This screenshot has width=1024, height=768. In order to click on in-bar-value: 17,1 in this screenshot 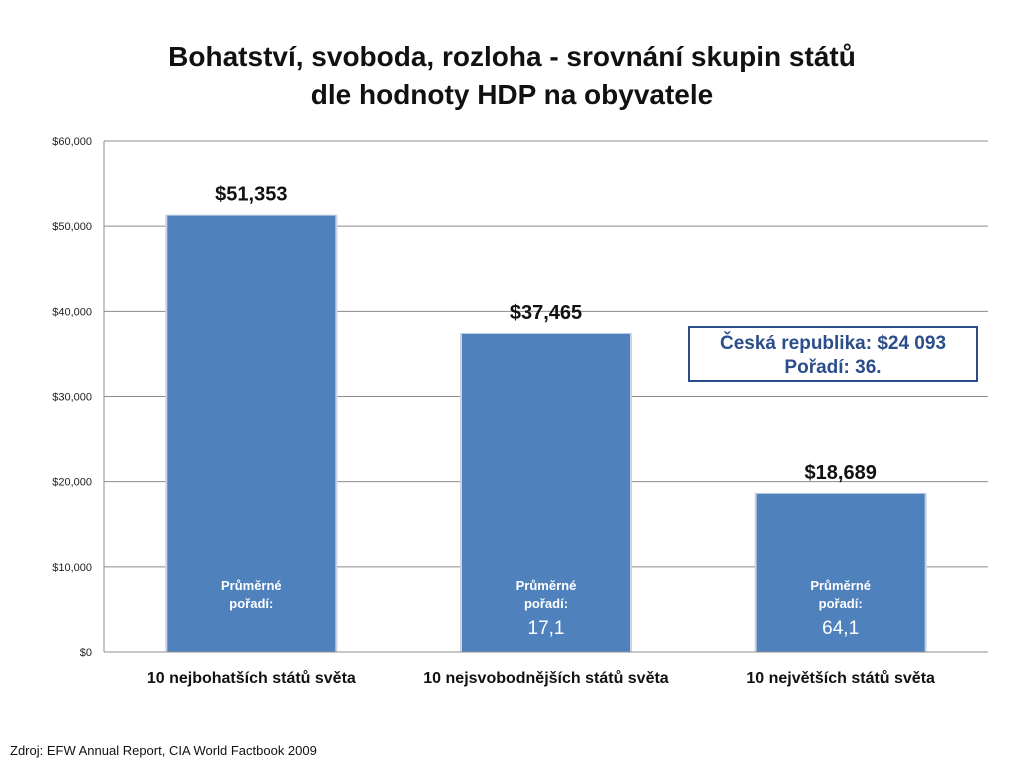, I will do `click(546, 628)`.